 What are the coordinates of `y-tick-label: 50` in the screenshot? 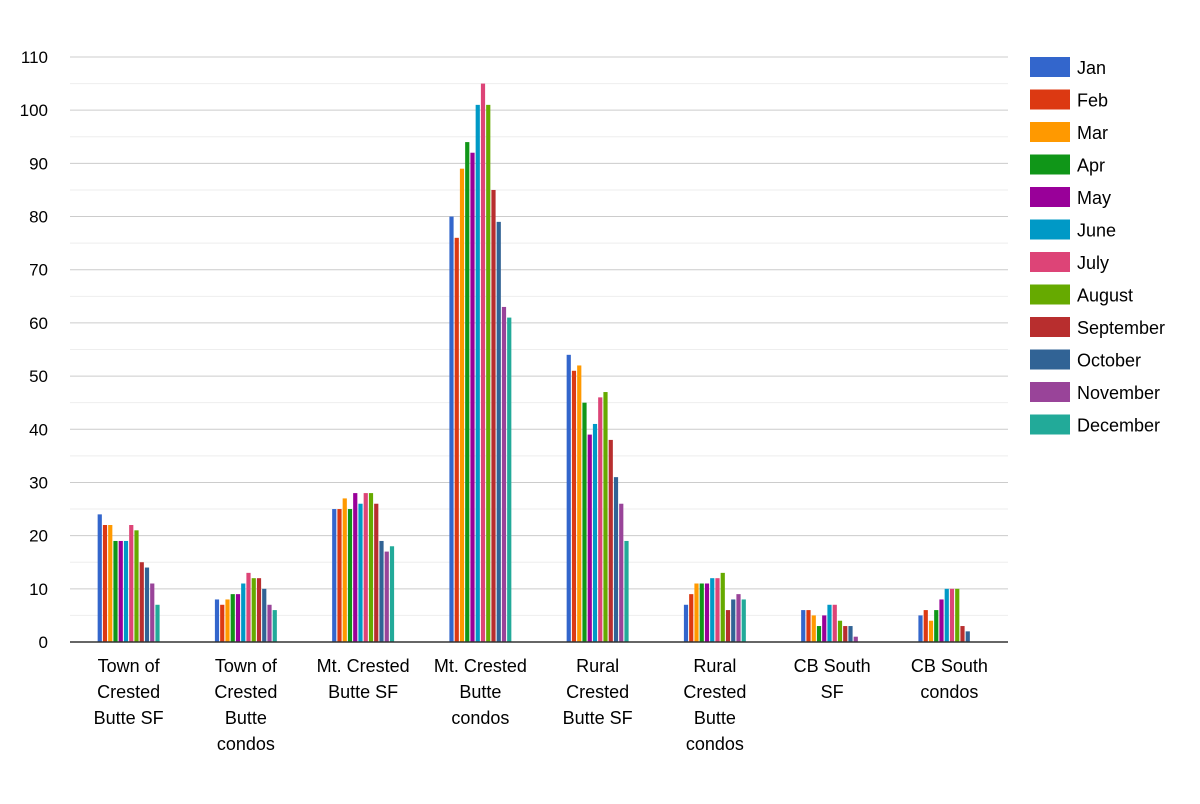 It's located at (38, 376).